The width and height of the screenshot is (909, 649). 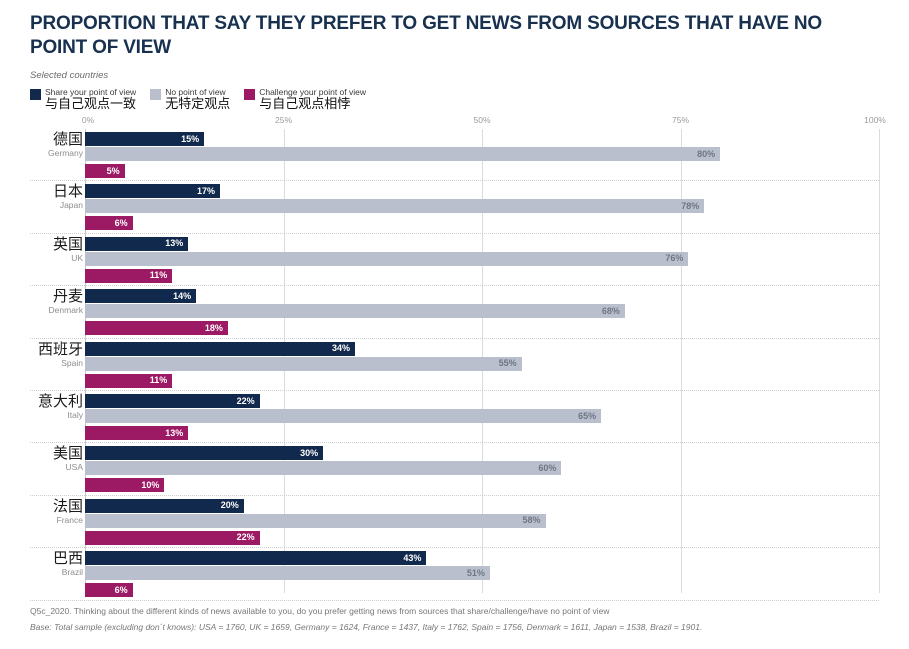 What do you see at coordinates (343, 416) in the screenshot?
I see `bar-nopov: 65%` at bounding box center [343, 416].